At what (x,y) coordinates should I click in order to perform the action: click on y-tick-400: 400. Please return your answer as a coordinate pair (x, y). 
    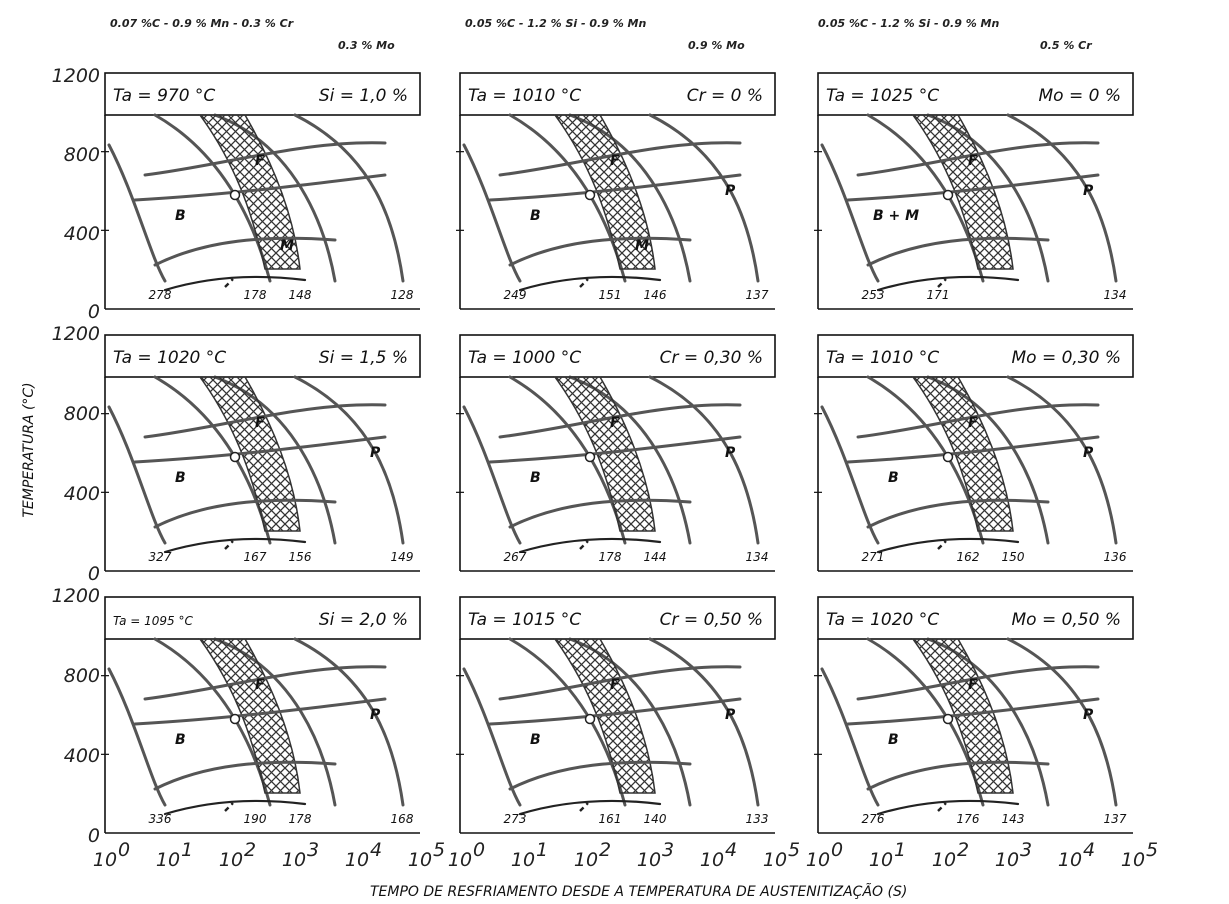
    Looking at the image, I should click on (82, 234).